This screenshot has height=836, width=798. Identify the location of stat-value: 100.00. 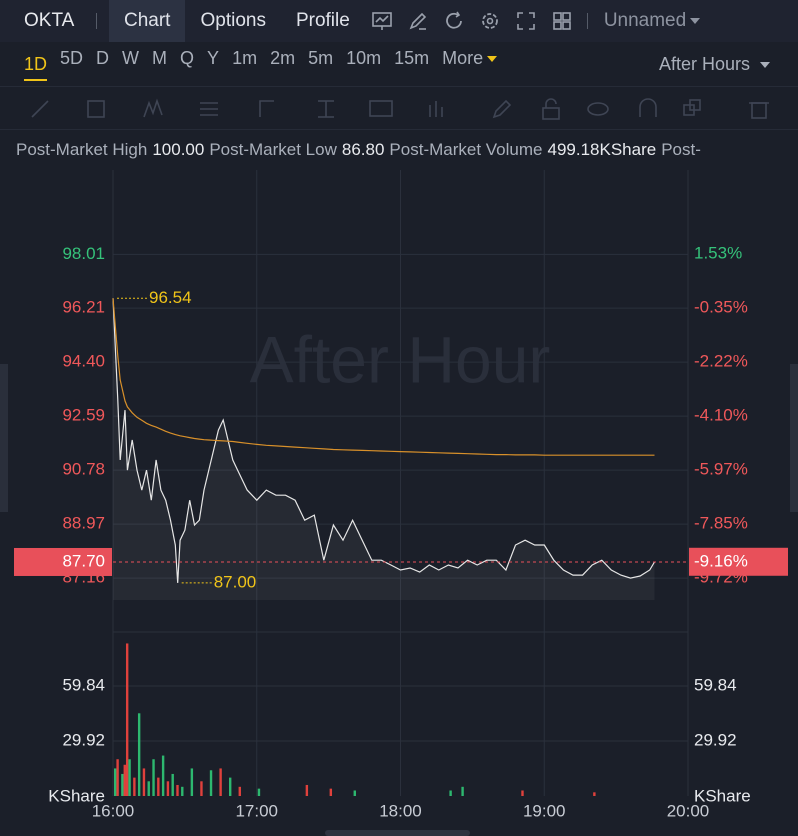
(178, 149).